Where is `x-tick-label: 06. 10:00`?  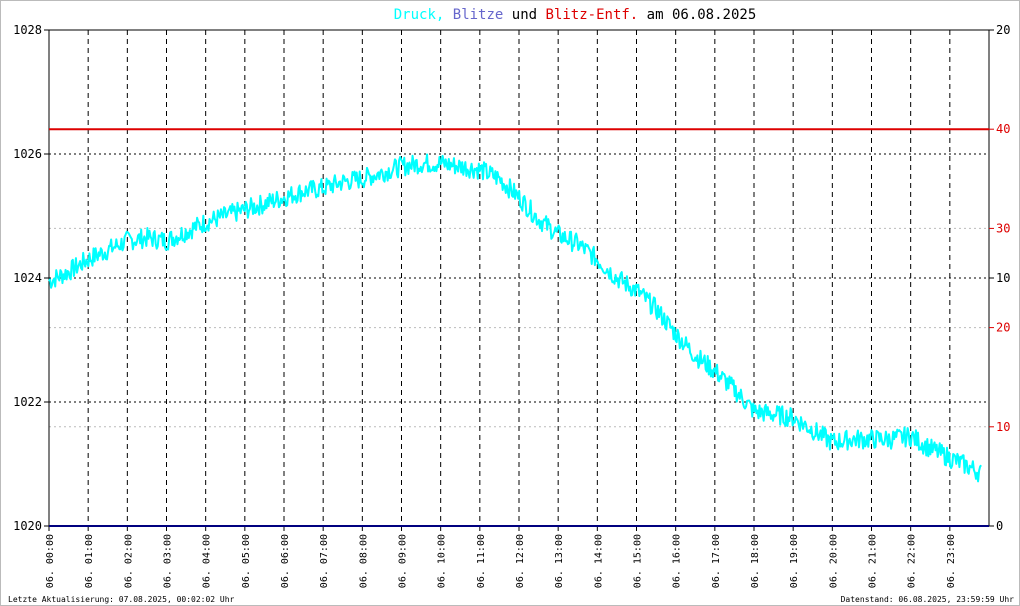
x-tick-label: 06. 10:00 is located at coordinates (442, 561).